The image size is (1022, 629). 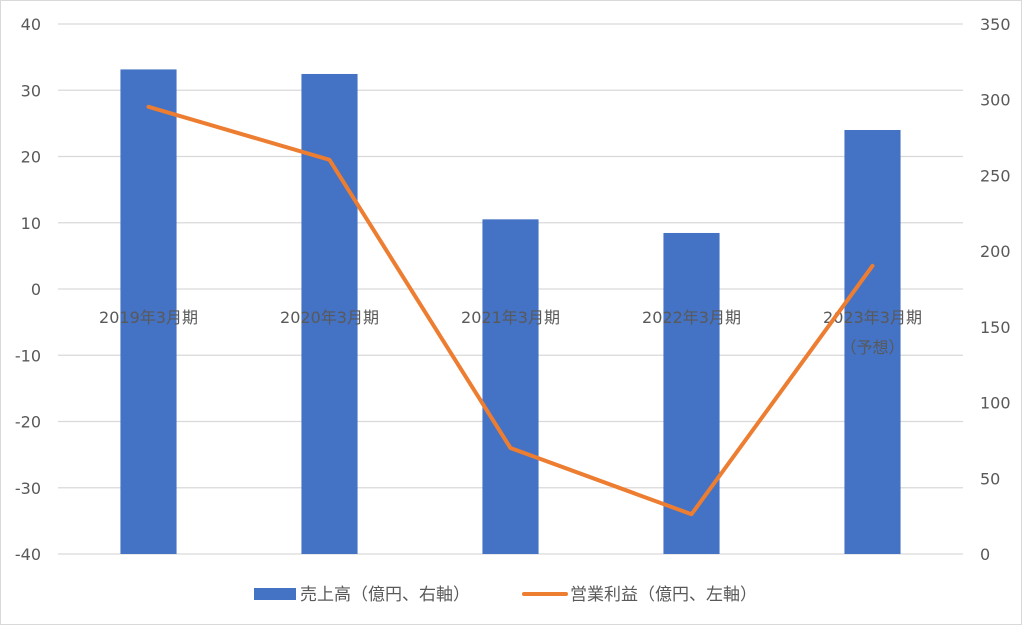 I want to click on category-label: 2019年3月期, so click(x=148, y=317).